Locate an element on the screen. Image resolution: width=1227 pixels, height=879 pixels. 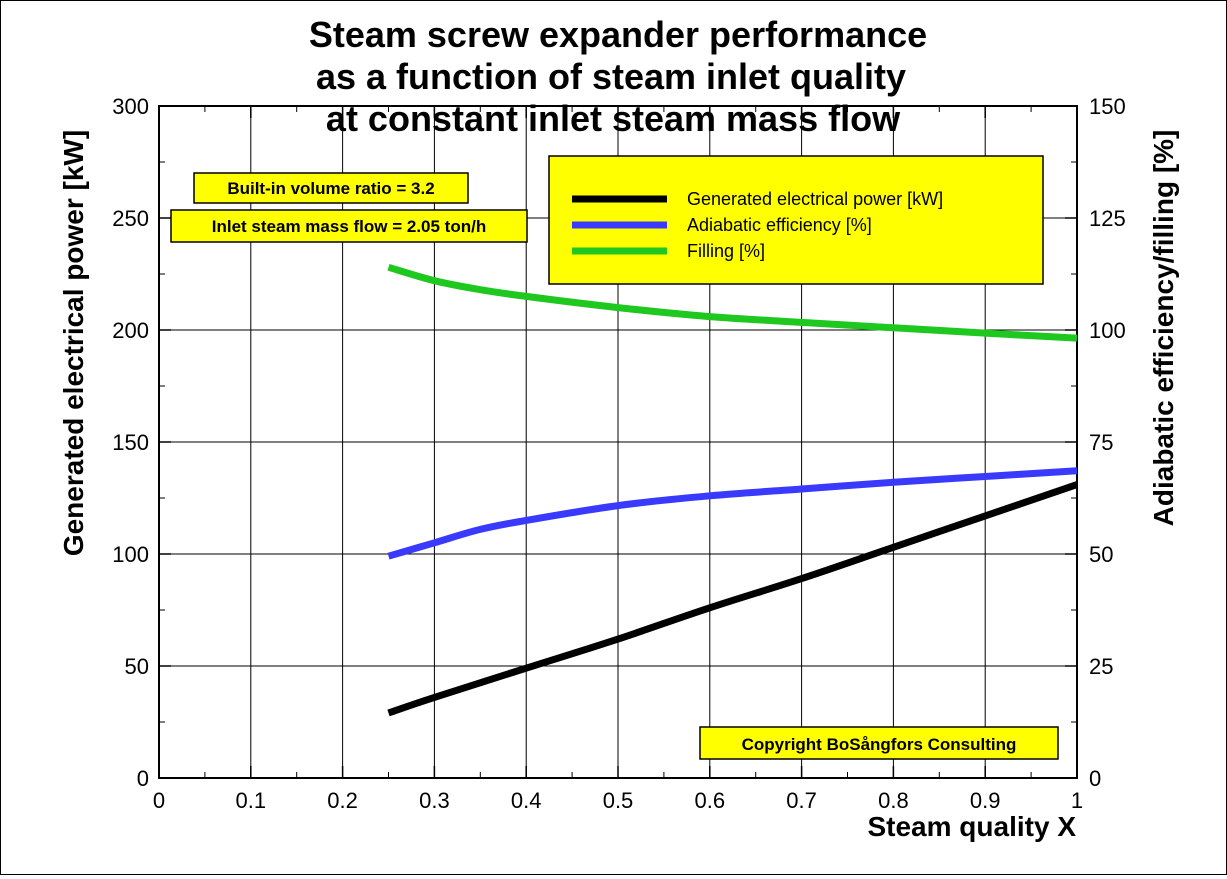
x-tick-label: 0.9 is located at coordinates (985, 800).